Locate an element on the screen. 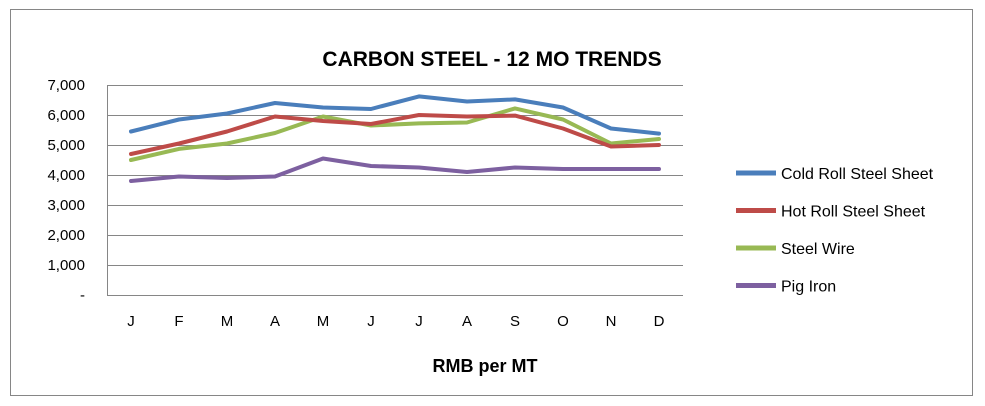  y-tick-label: - is located at coordinates (82, 295).